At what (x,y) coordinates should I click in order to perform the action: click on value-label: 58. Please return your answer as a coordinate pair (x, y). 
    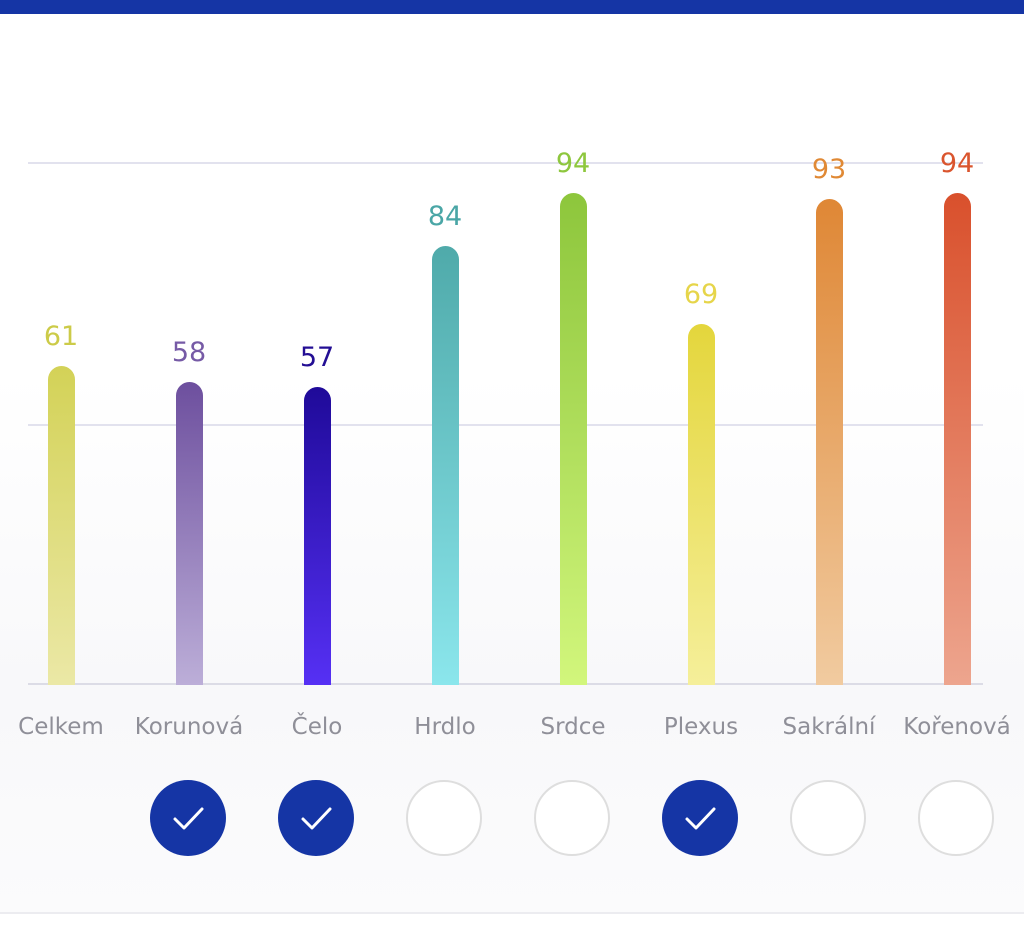
    Looking at the image, I should click on (189, 352).